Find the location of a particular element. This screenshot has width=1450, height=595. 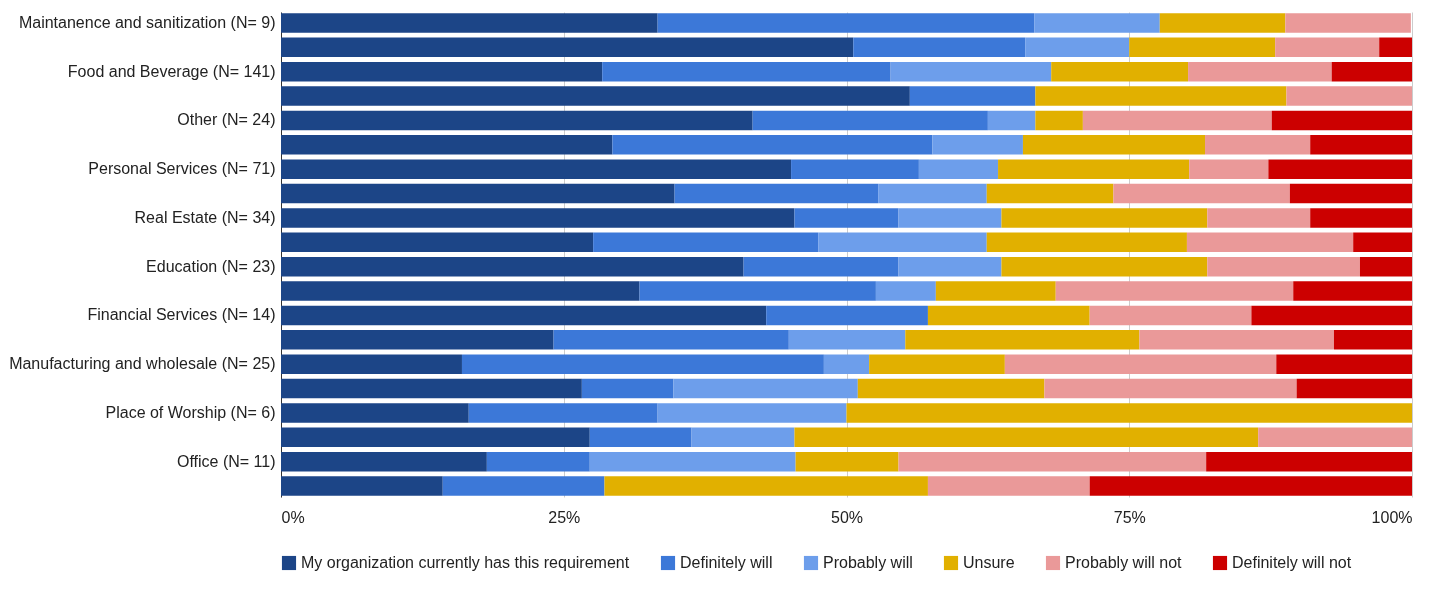

legend-label: My organization currently has this requirement is located at coordinates (465, 562).